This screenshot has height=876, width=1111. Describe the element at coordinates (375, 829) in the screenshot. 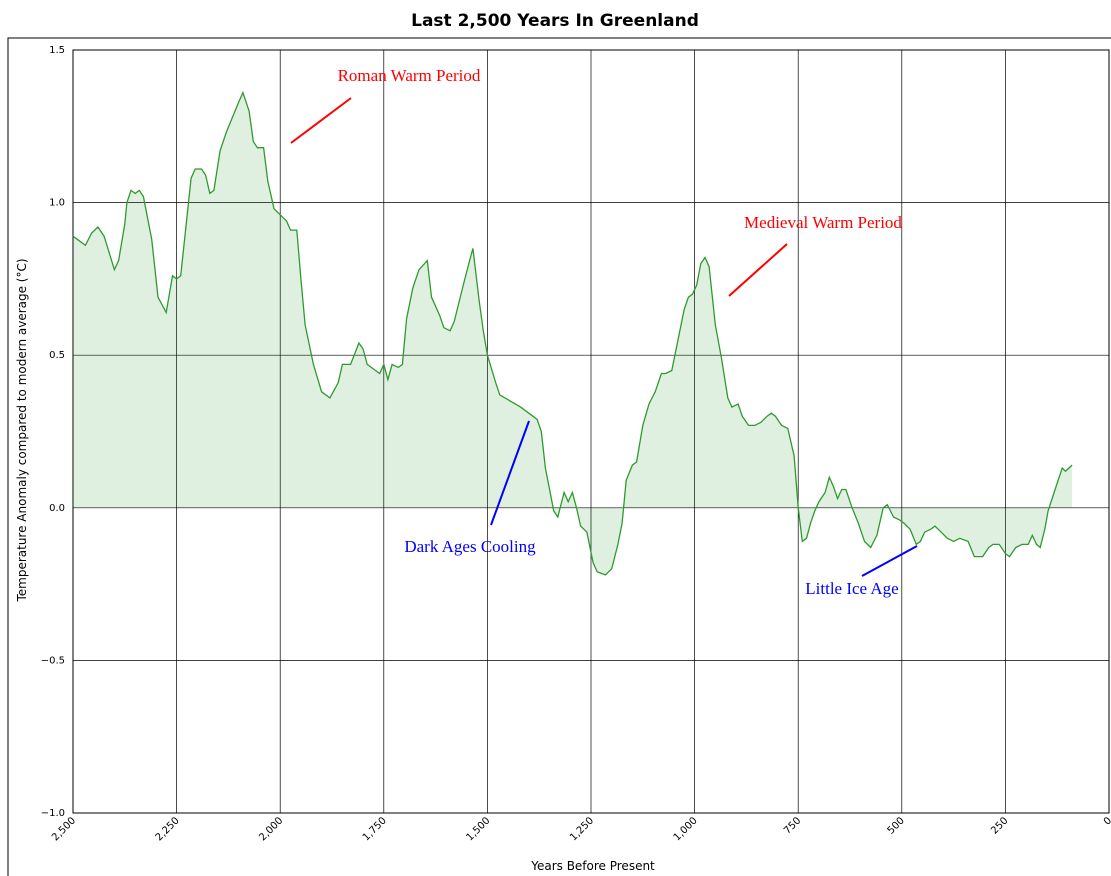

I see `x-tick-label: 1,750` at that location.